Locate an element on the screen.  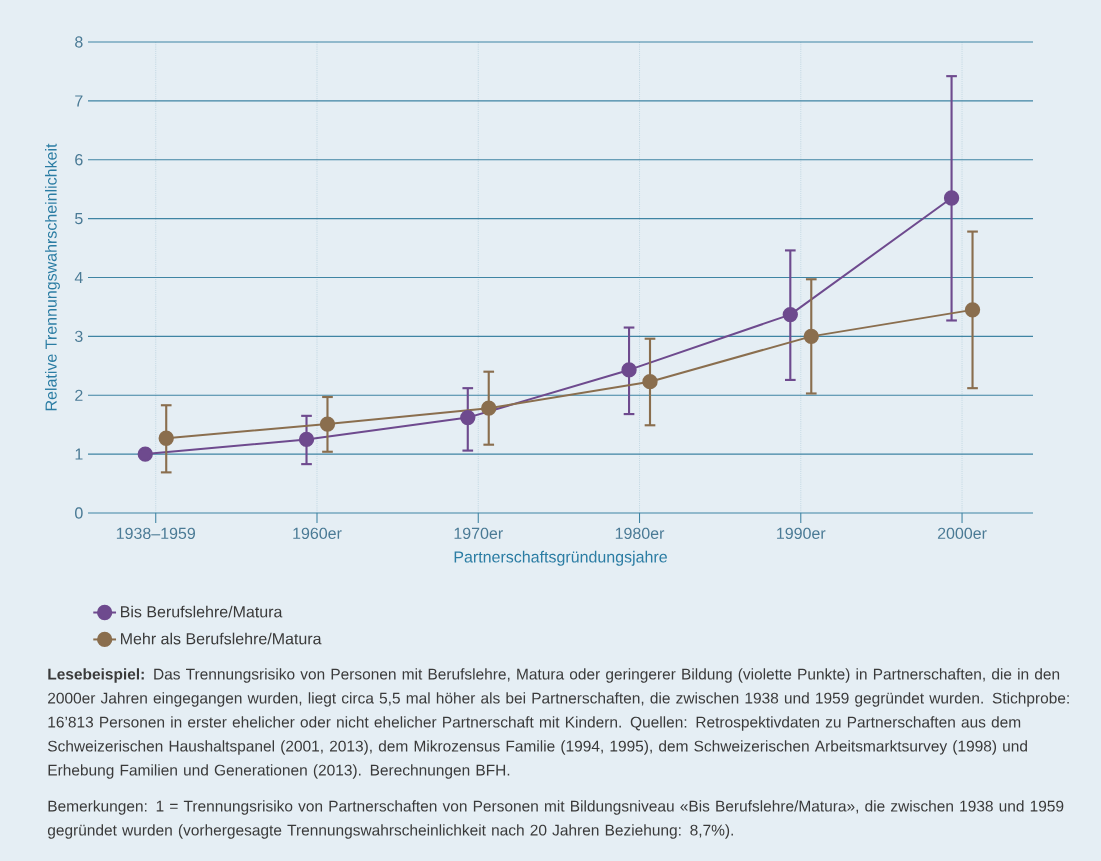
x-tick-label: 1970er is located at coordinates (478, 533).